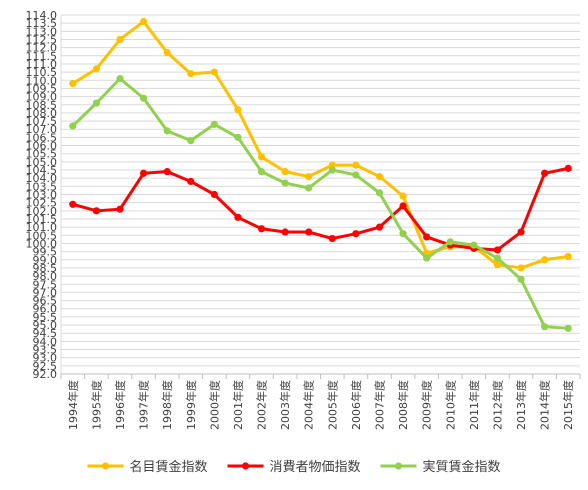  I want to click on legend: 名目賃金指数 消費者物価指数 実質賃金指数, so click(294, 467).